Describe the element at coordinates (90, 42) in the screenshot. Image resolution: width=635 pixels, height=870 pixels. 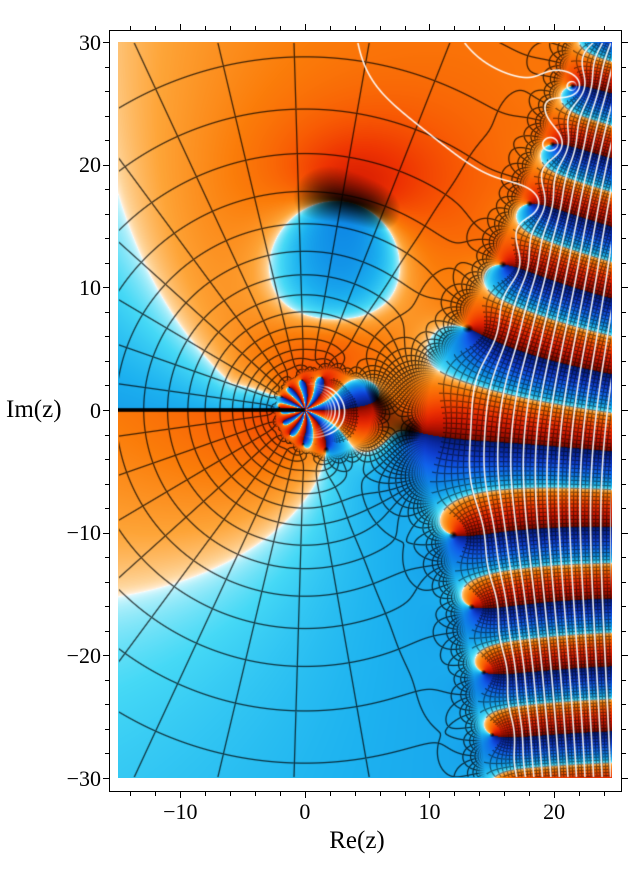
I see `y-tick-label: 30` at that location.